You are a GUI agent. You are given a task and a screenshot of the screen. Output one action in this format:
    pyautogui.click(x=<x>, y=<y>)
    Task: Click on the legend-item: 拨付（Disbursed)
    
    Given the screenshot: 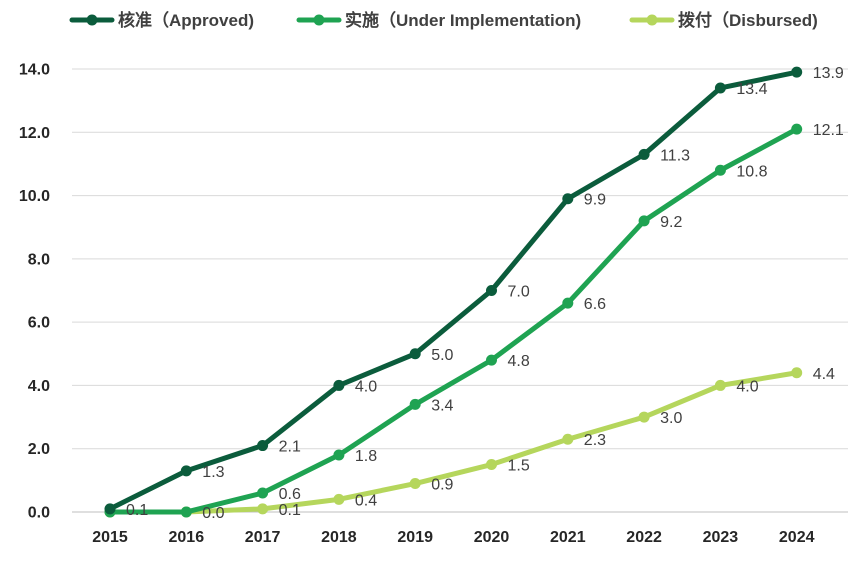 What is the action you would take?
    pyautogui.click(x=723, y=20)
    